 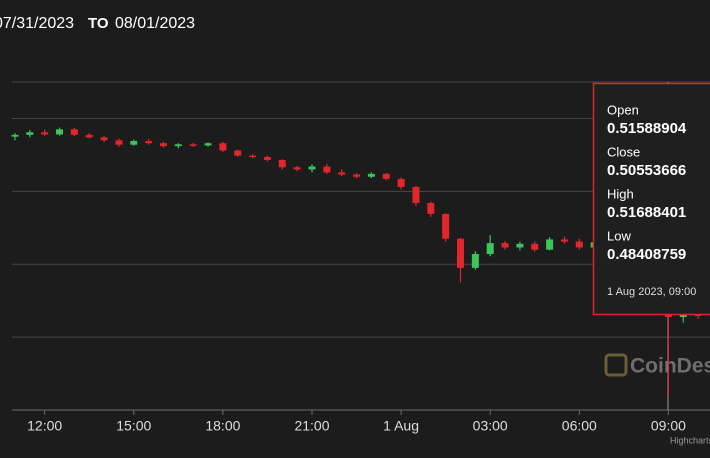 What do you see at coordinates (579, 426) in the screenshot?
I see `x-tick-label: 06:00` at bounding box center [579, 426].